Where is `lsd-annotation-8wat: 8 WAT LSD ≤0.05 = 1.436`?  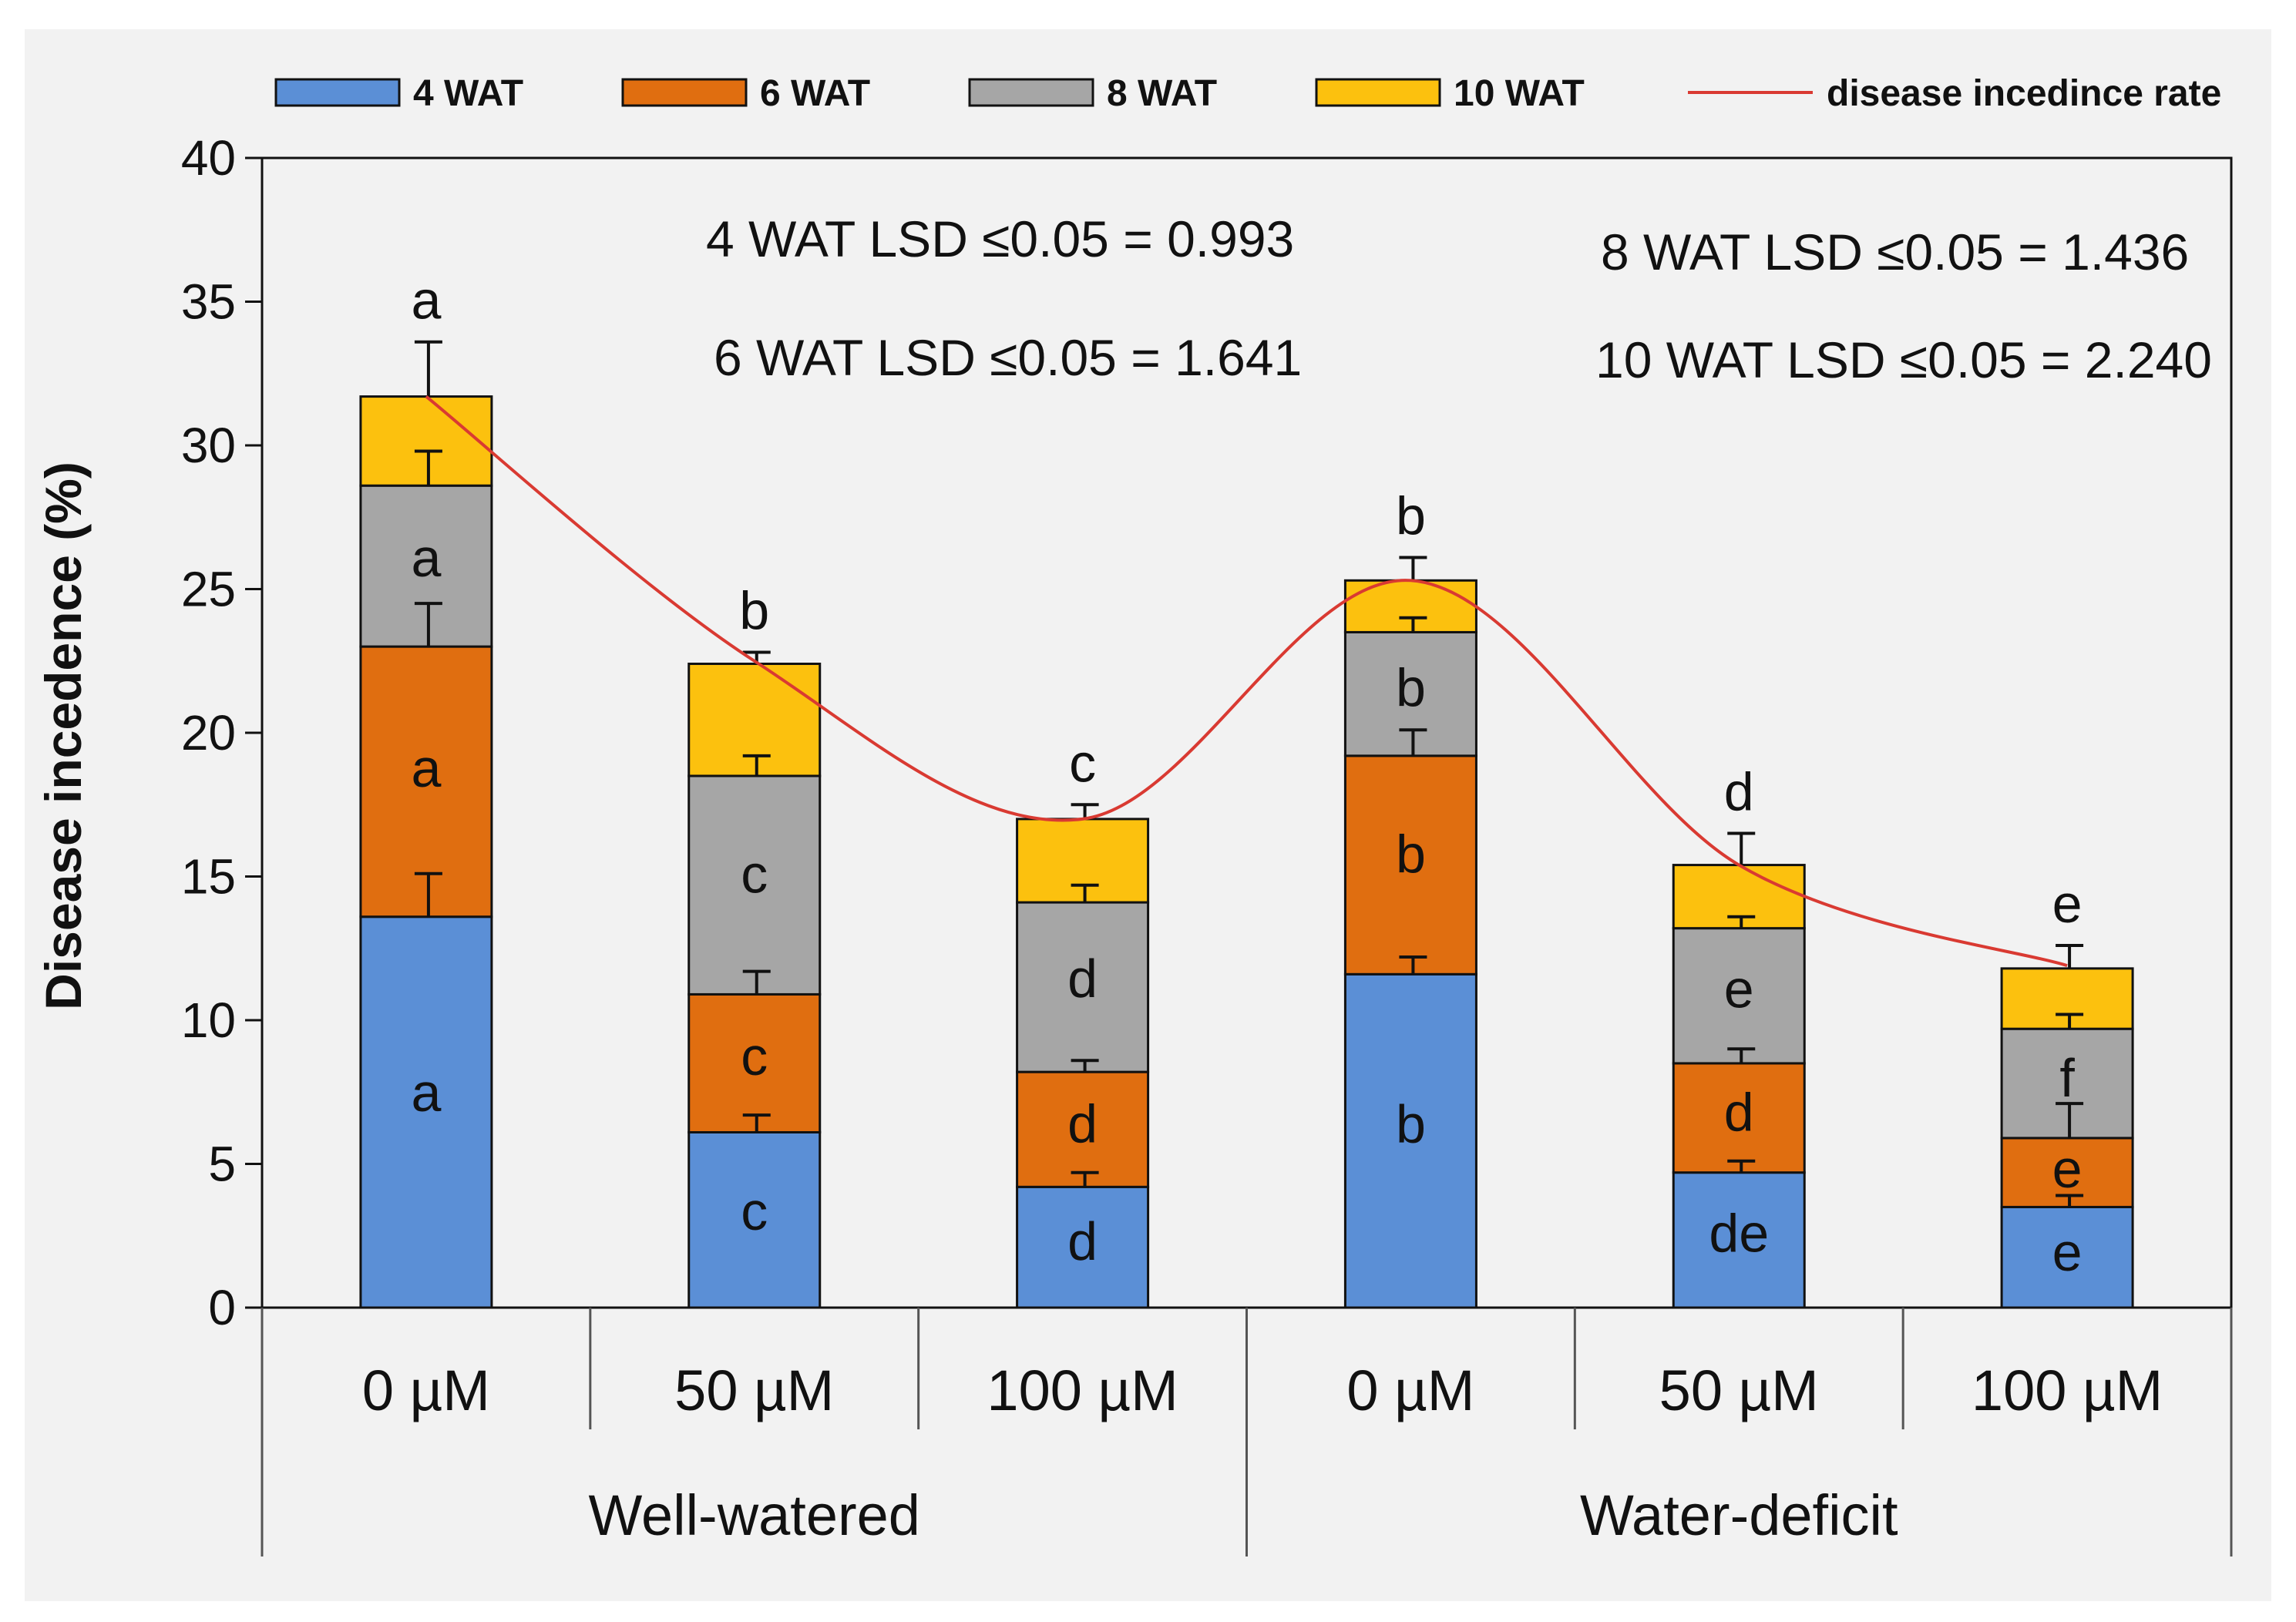 lsd-annotation-8wat: 8 WAT LSD ≤0.05 = 1.436 is located at coordinates (1895, 252).